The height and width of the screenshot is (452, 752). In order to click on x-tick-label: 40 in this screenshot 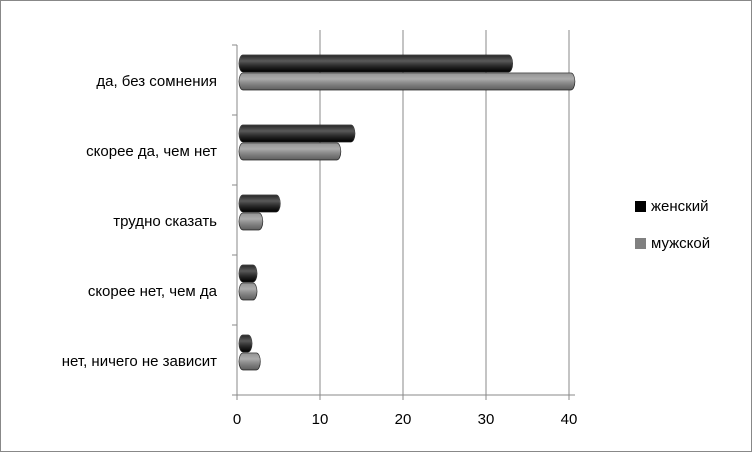, I will do `click(569, 419)`.